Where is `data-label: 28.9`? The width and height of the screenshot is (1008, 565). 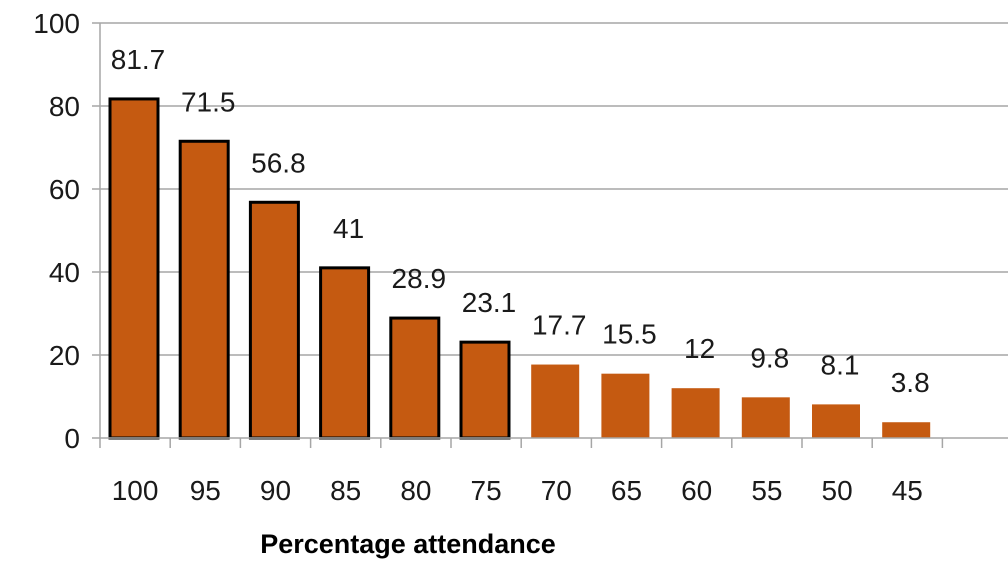 data-label: 28.9 is located at coordinates (419, 278).